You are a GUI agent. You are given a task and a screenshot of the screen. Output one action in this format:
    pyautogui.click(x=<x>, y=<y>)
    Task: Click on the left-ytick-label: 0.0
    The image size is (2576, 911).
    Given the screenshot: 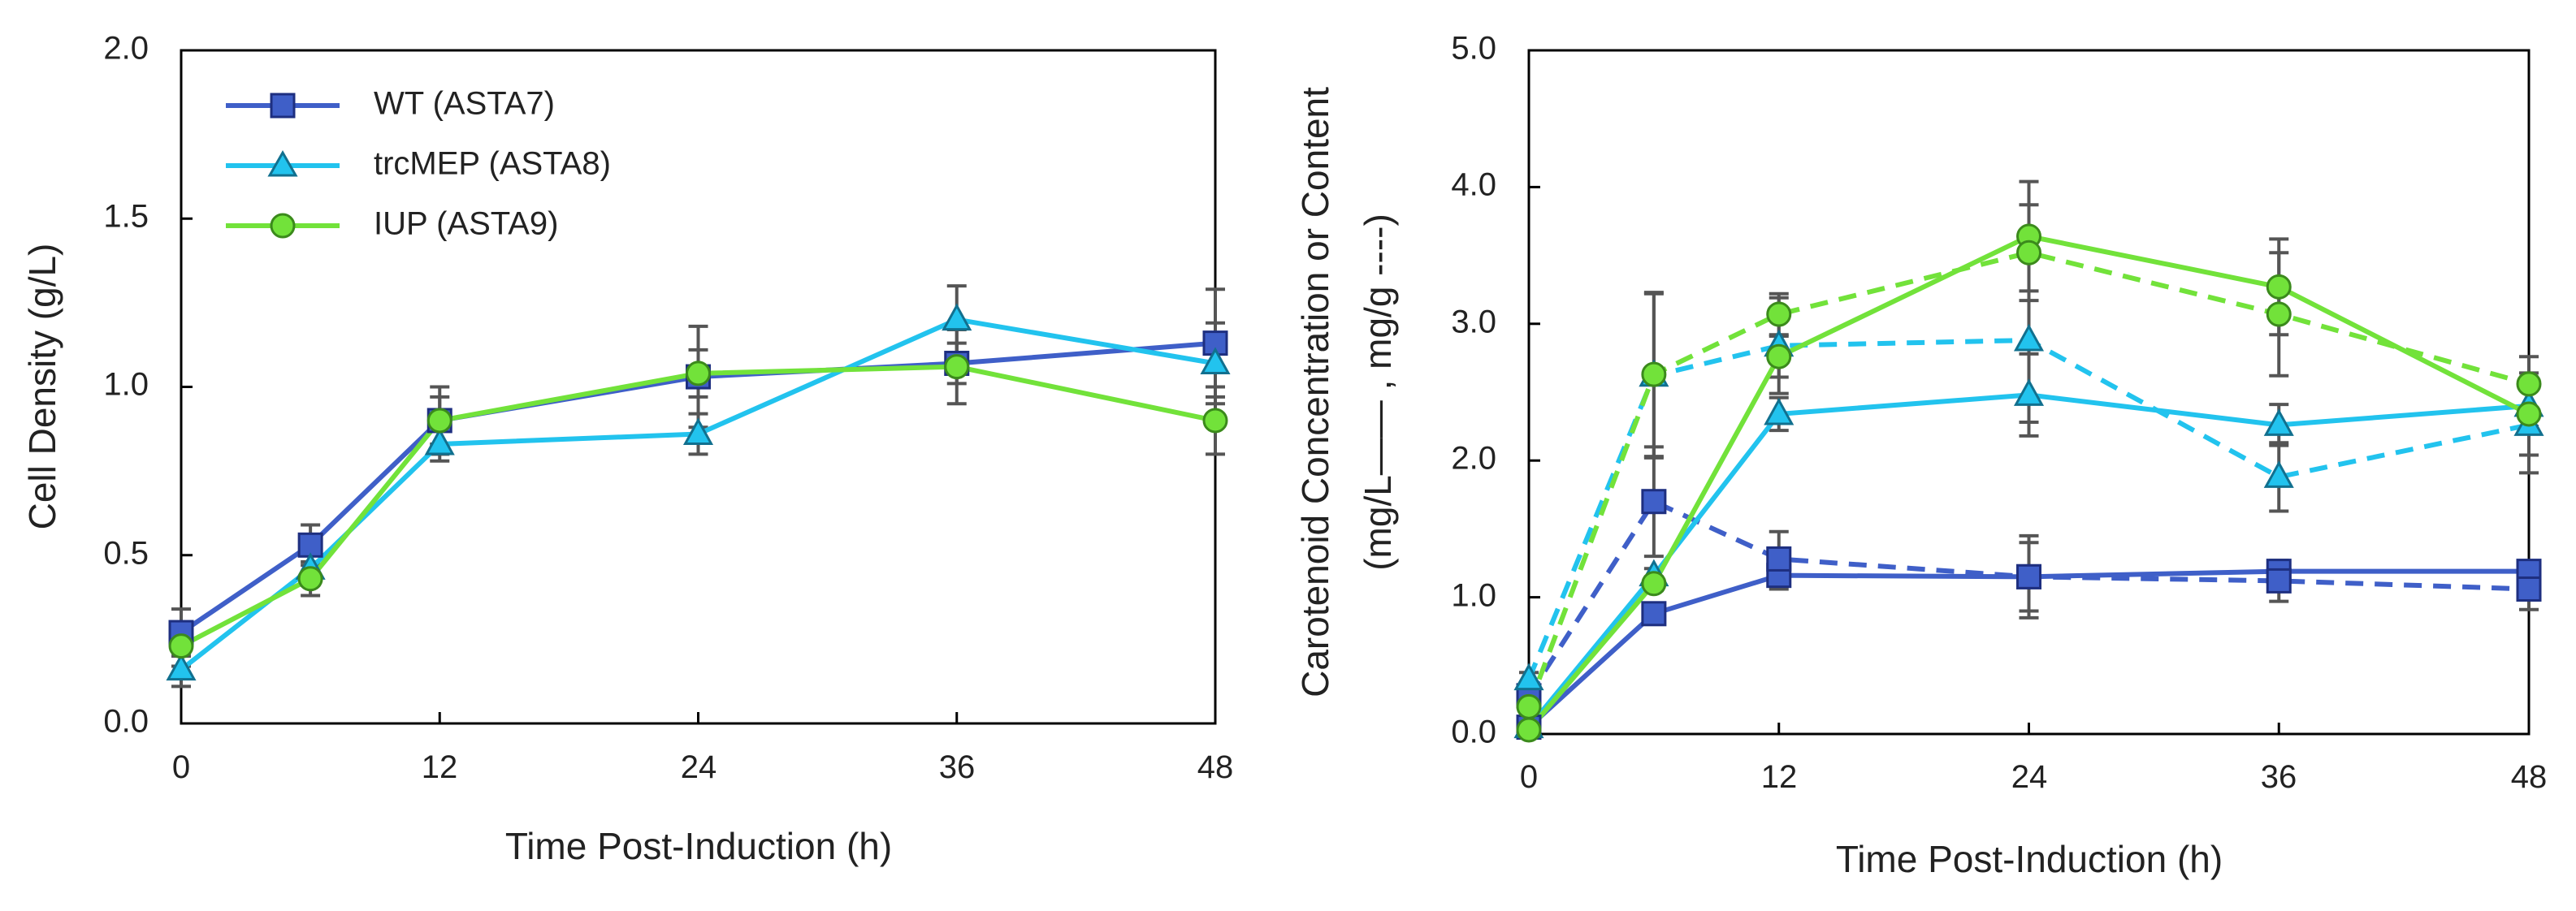 What is the action you would take?
    pyautogui.click(x=126, y=722)
    